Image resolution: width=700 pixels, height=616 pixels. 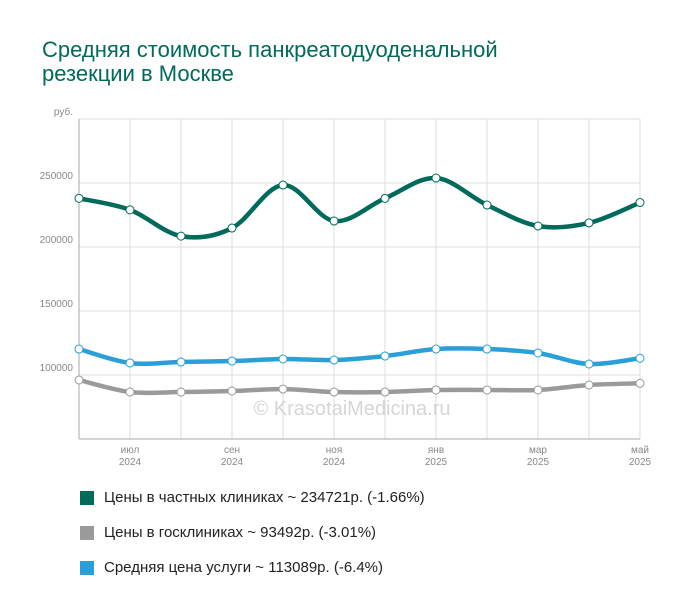 I want to click on x-tick-label: сен, so click(x=232, y=450).